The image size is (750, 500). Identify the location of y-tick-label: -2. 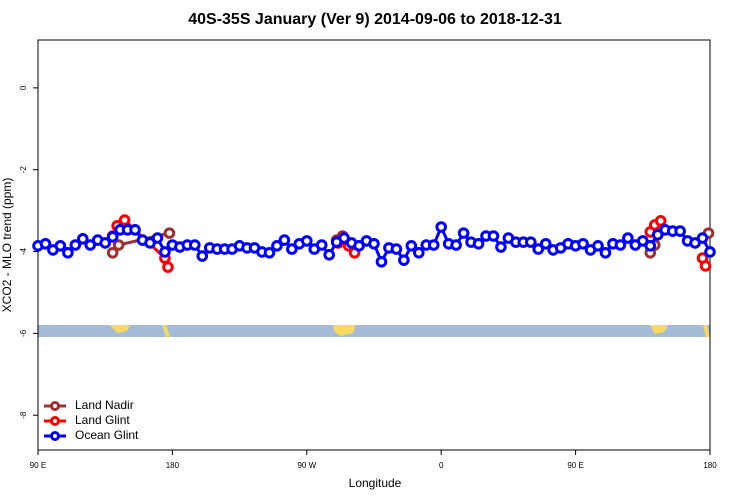
(23, 170).